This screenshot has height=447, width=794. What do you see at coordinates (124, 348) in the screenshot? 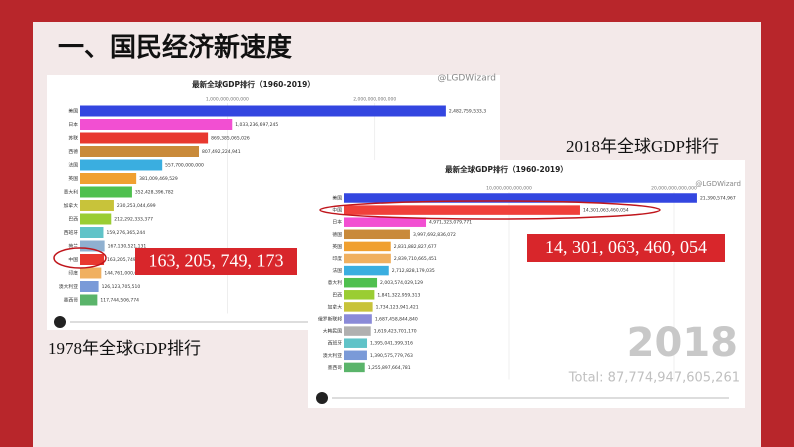
I see `caption: 1978年全球GDP排行` at bounding box center [124, 348].